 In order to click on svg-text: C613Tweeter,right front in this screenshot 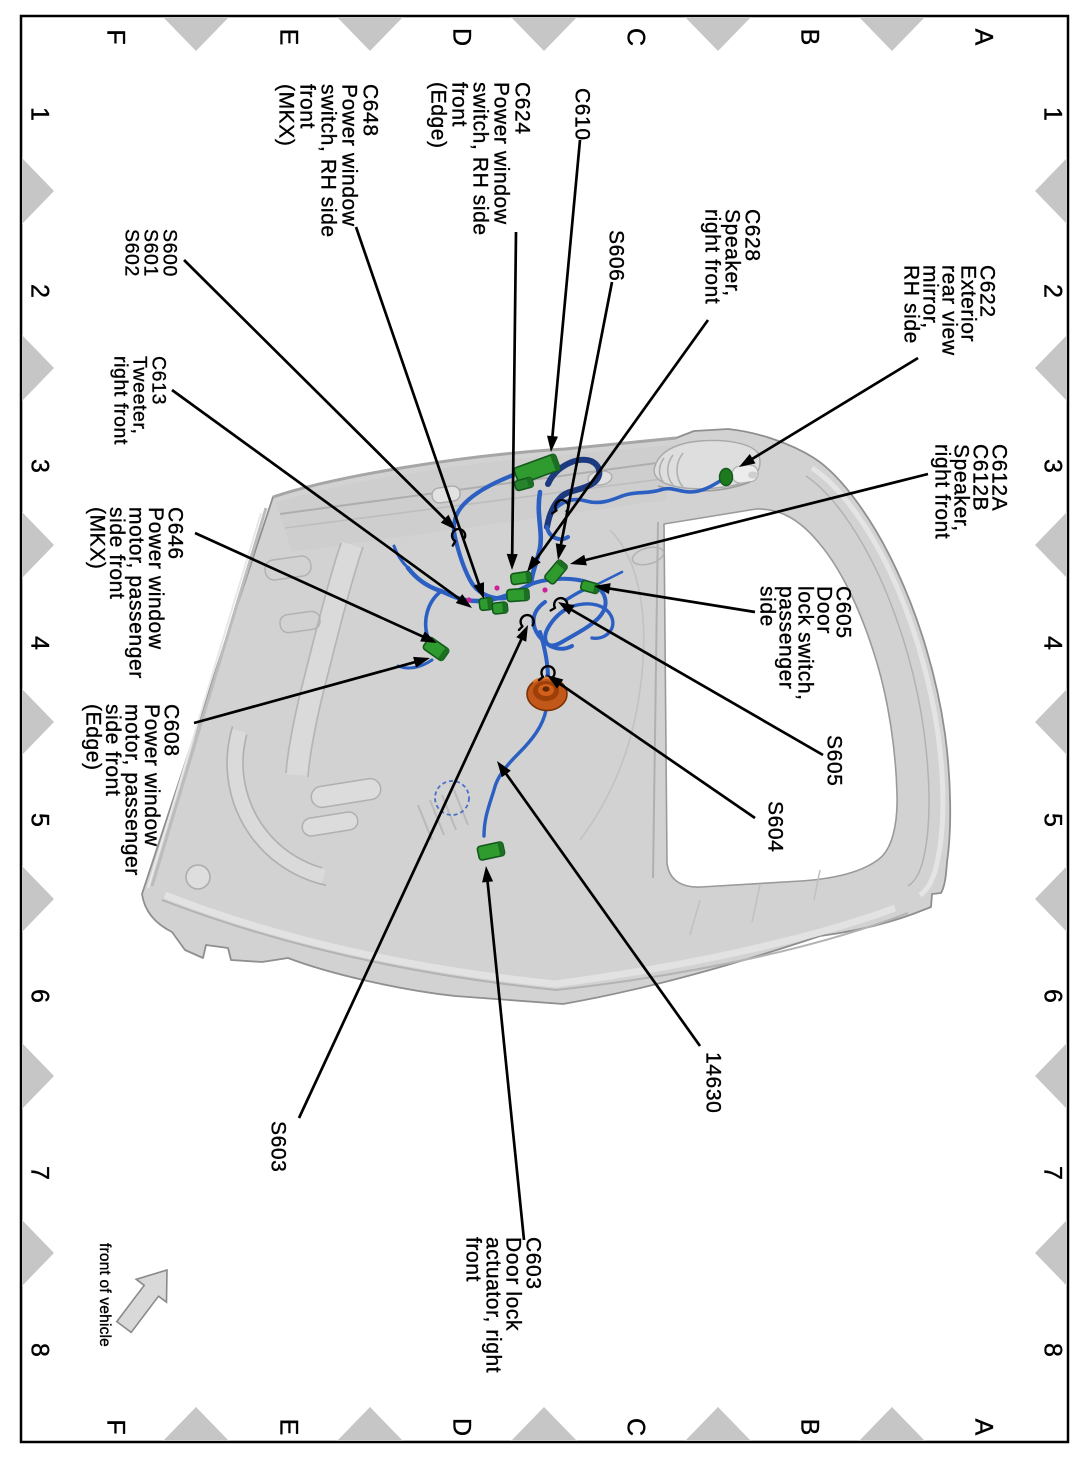, I will do `click(140, 400)`.